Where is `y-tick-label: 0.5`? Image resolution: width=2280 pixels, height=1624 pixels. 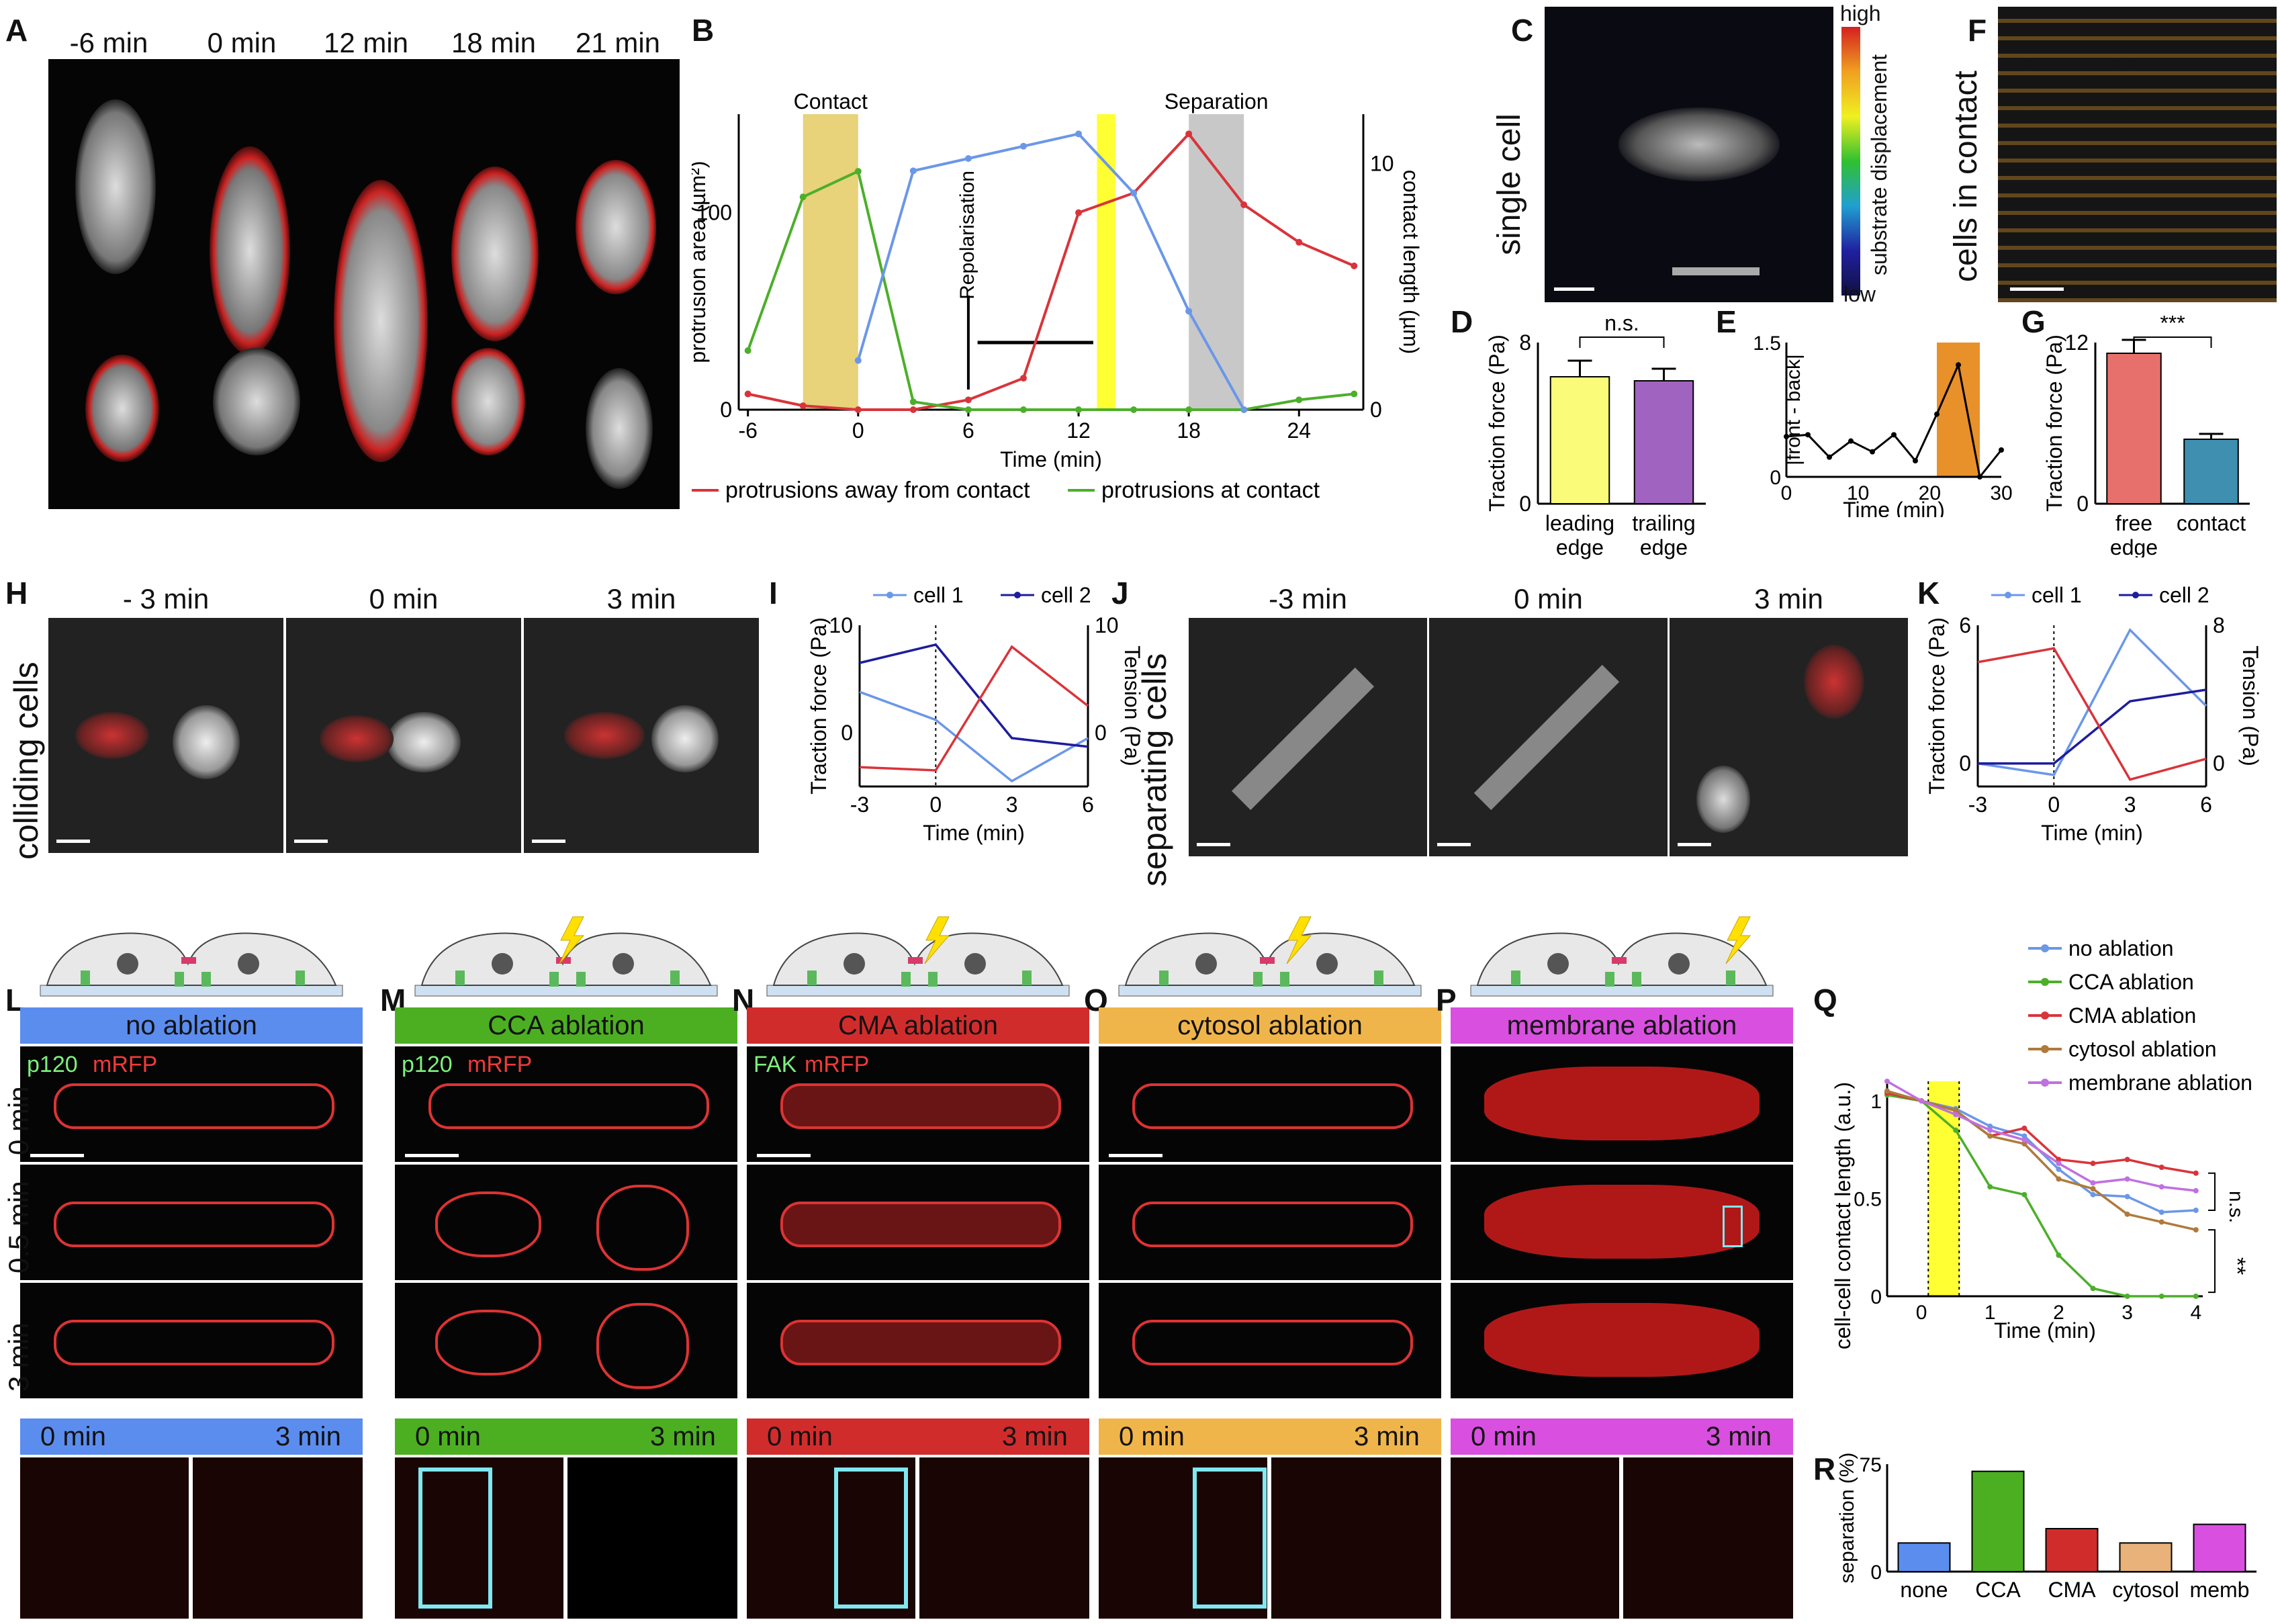
y-tick-label: 0.5 is located at coordinates (1868, 1200).